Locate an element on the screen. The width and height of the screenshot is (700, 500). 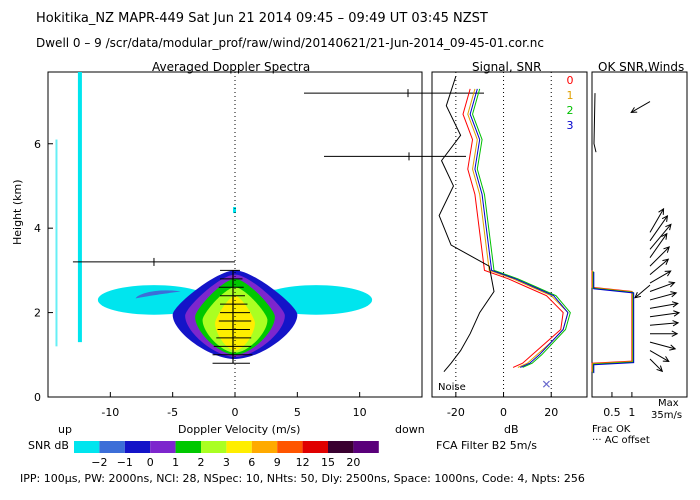
noise-label: Noise is located at coordinates (452, 387).